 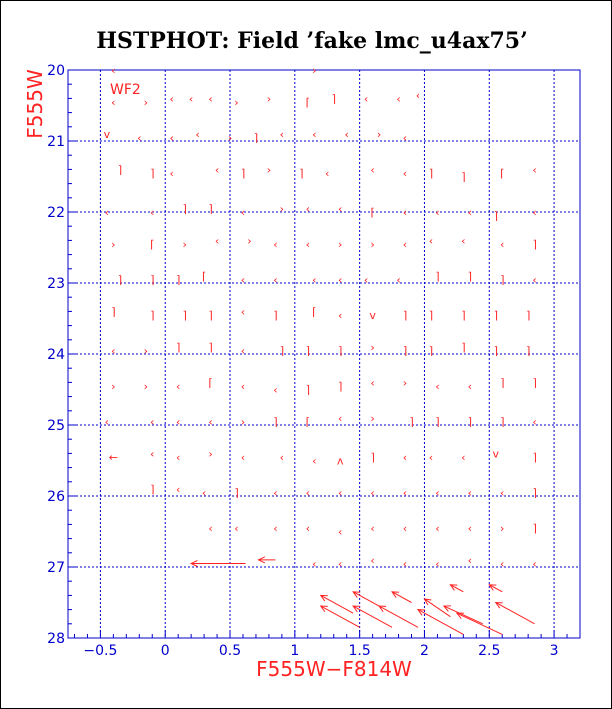 I want to click on x-tick-label: 0.5, so click(x=230, y=651).